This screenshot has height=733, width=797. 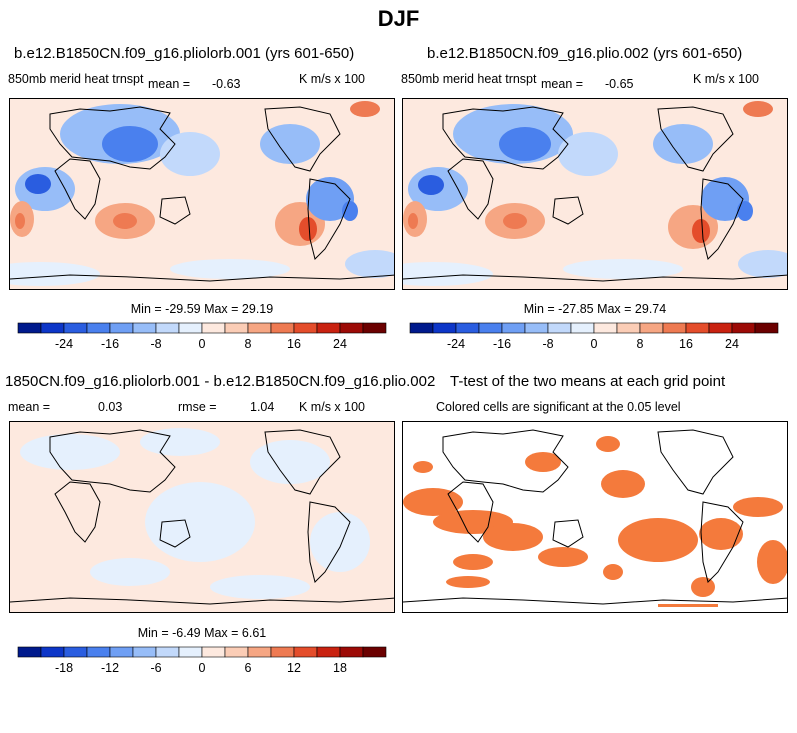 I want to click on panel2-map, so click(x=595, y=194).